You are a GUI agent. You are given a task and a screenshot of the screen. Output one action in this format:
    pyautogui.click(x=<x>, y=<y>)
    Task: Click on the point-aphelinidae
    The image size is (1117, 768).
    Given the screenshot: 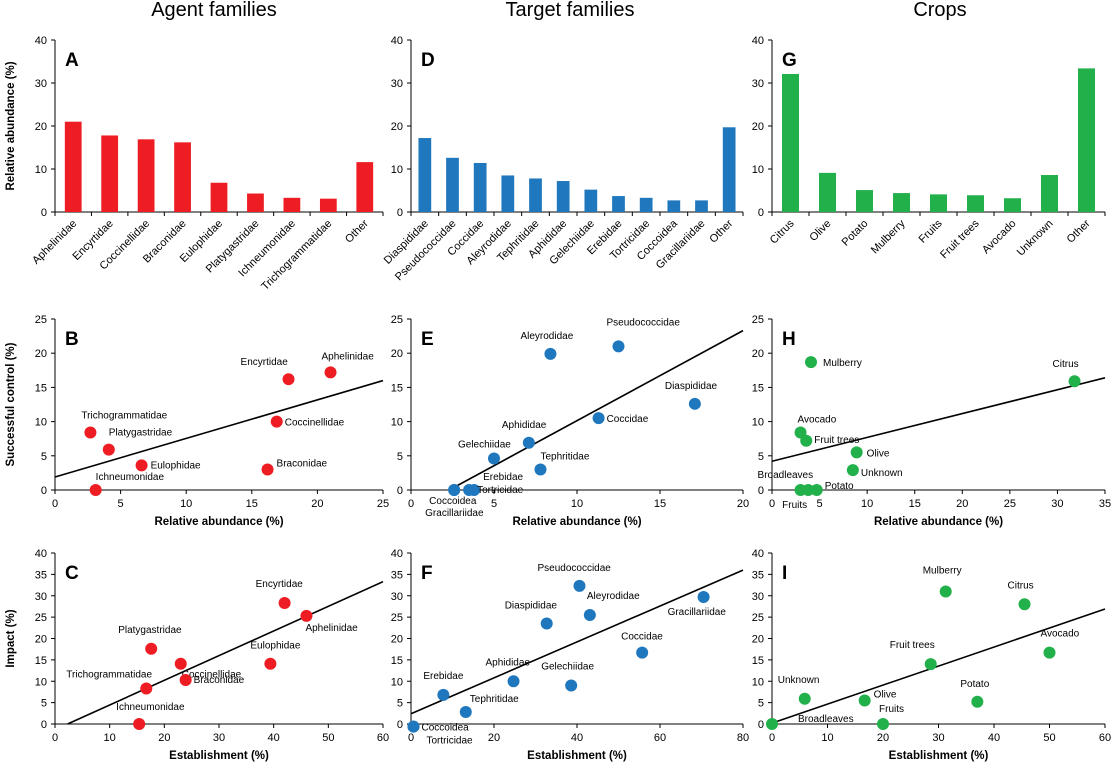 What is the action you would take?
    pyautogui.click(x=306, y=615)
    